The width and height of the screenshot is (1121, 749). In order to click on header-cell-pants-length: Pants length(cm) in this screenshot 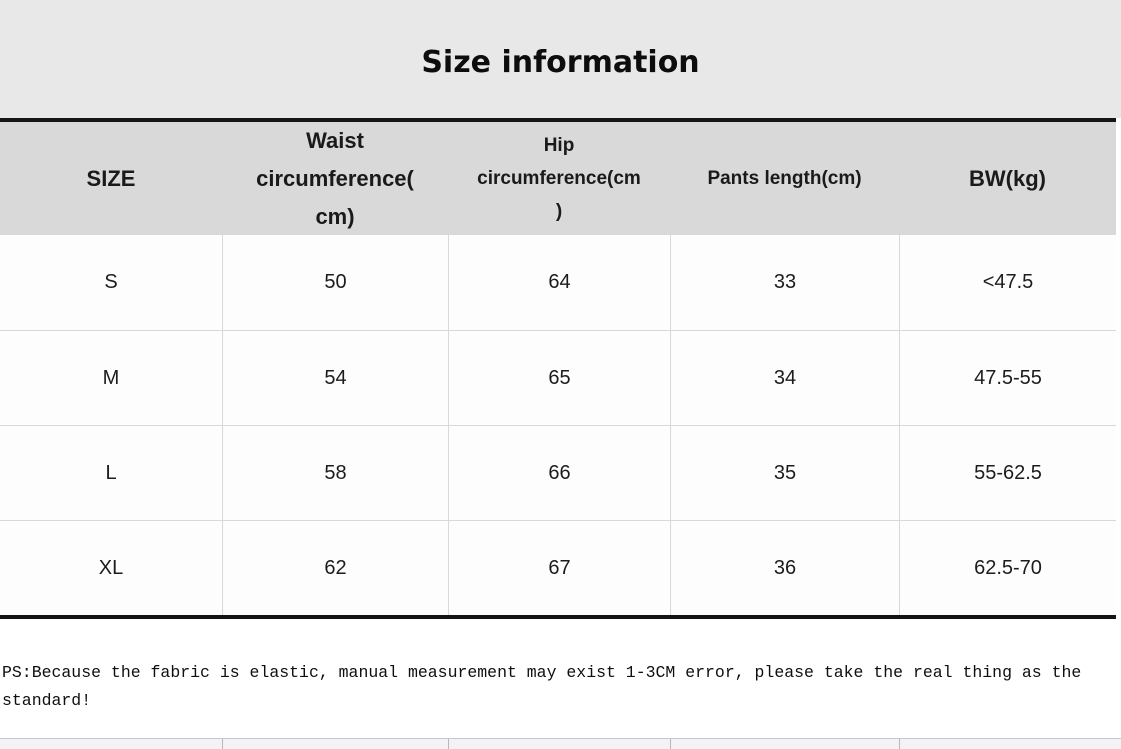, I will do `click(784, 178)`.